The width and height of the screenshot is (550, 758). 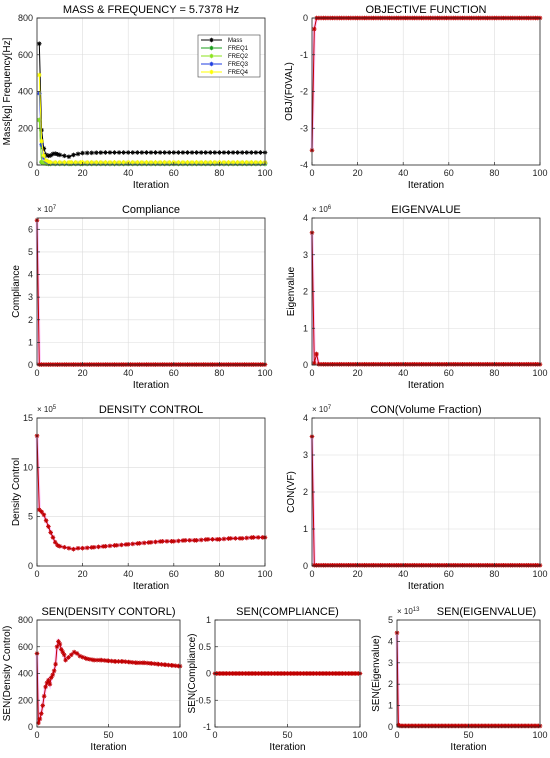 What do you see at coordinates (291, 492) in the screenshot?
I see `y-axis-label: CON(VF)` at bounding box center [291, 492].